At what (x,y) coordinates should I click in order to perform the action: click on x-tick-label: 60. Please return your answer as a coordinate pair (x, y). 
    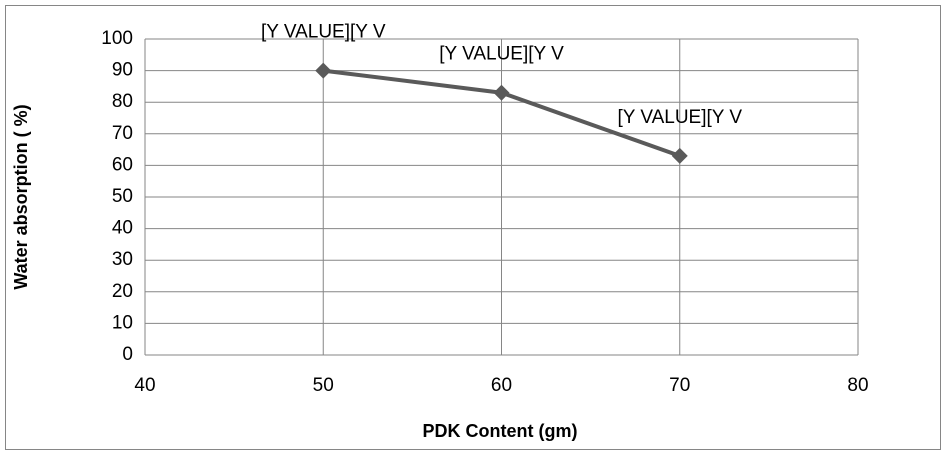
    Looking at the image, I should click on (501, 385).